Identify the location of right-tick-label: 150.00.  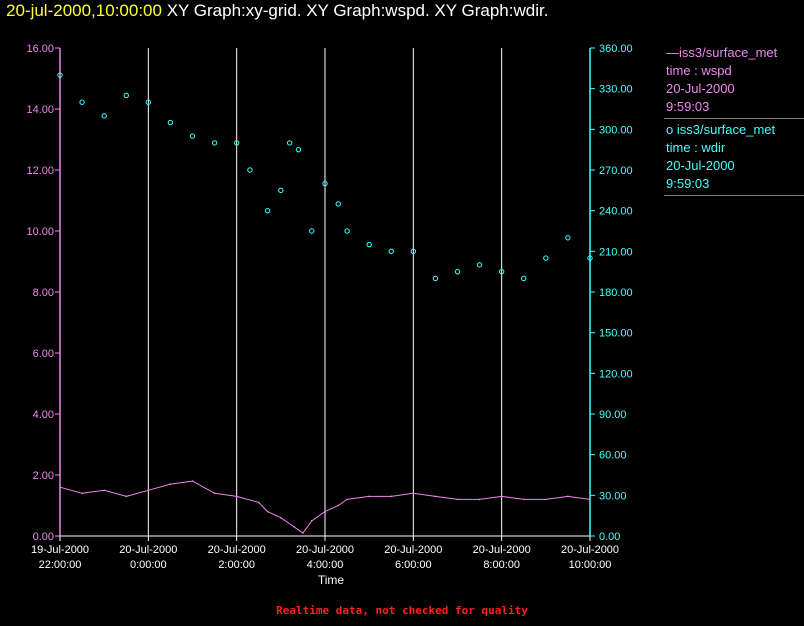
(616, 334).